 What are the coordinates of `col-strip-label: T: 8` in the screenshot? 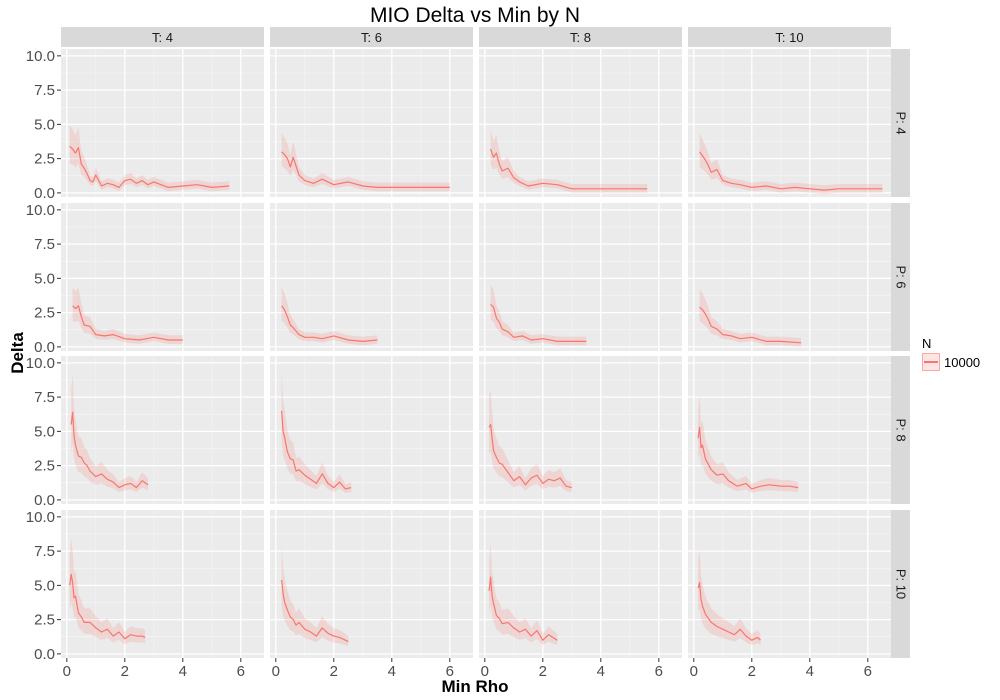 It's located at (580, 37).